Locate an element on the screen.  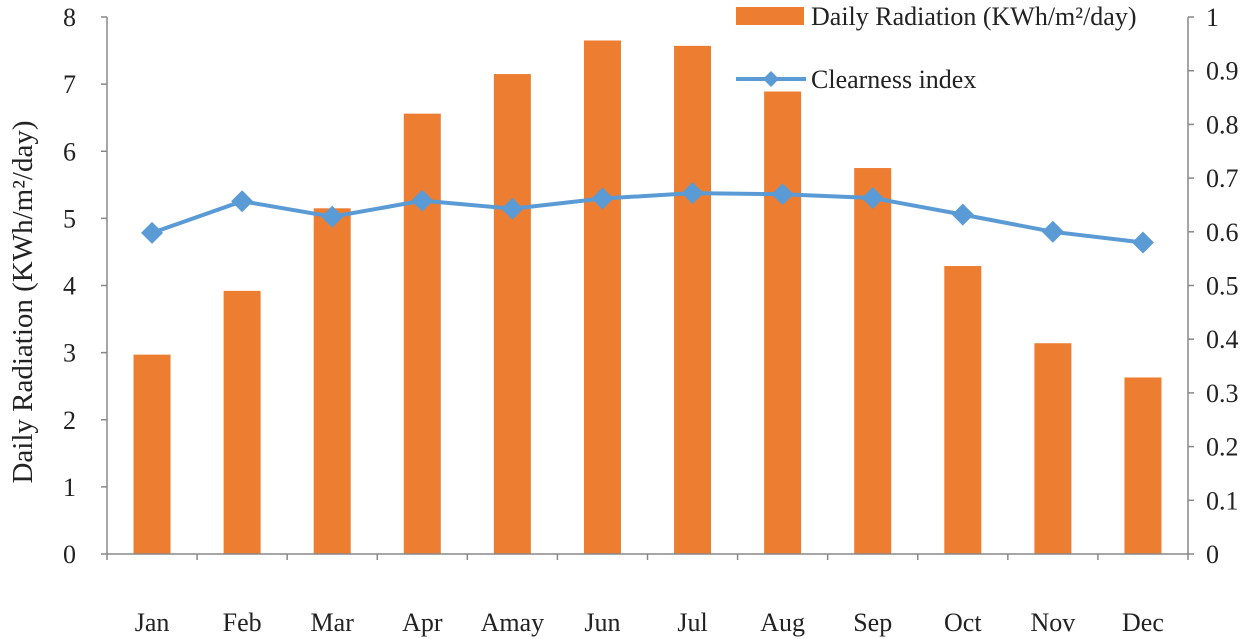
x-tick-label: Sep is located at coordinates (872, 622).